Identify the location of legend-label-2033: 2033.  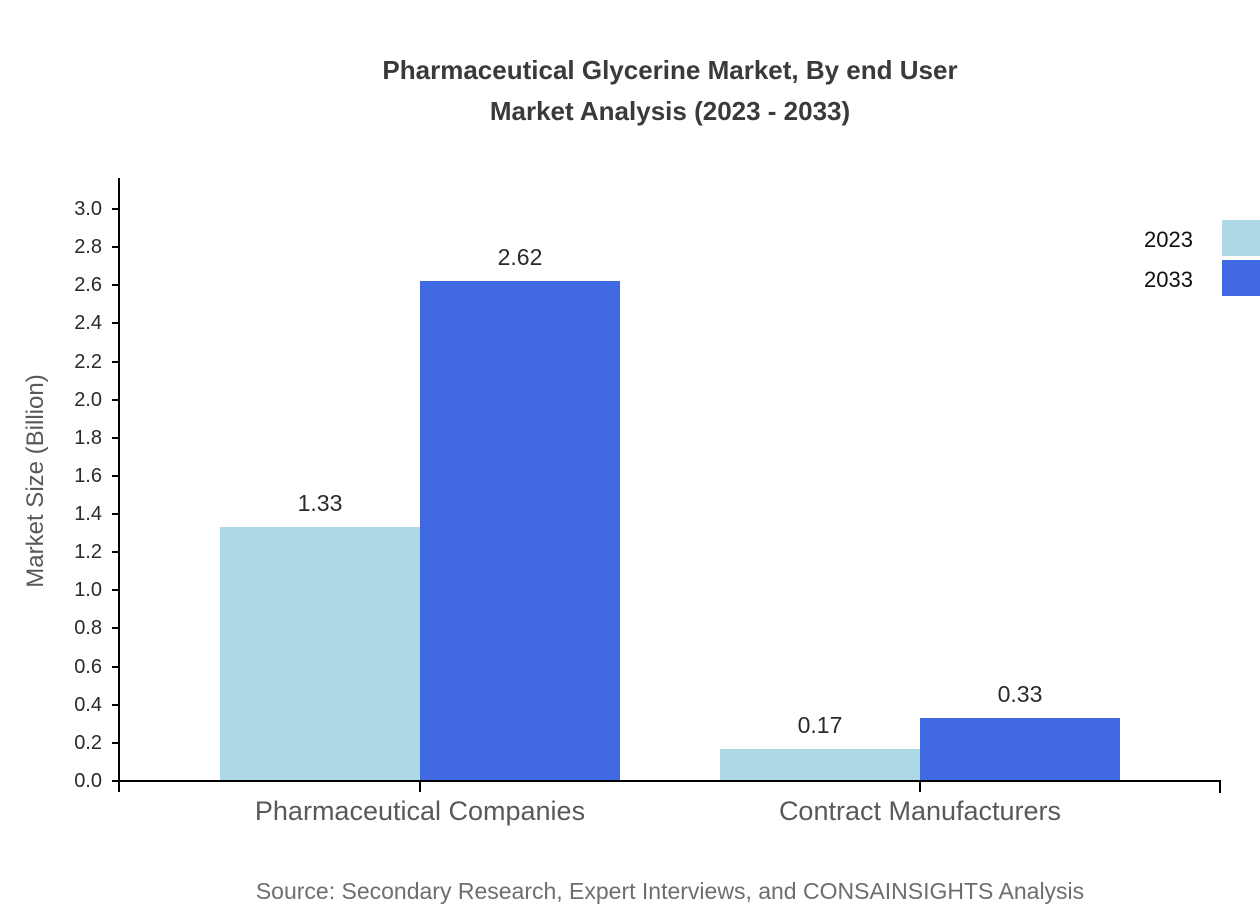
(1168, 279).